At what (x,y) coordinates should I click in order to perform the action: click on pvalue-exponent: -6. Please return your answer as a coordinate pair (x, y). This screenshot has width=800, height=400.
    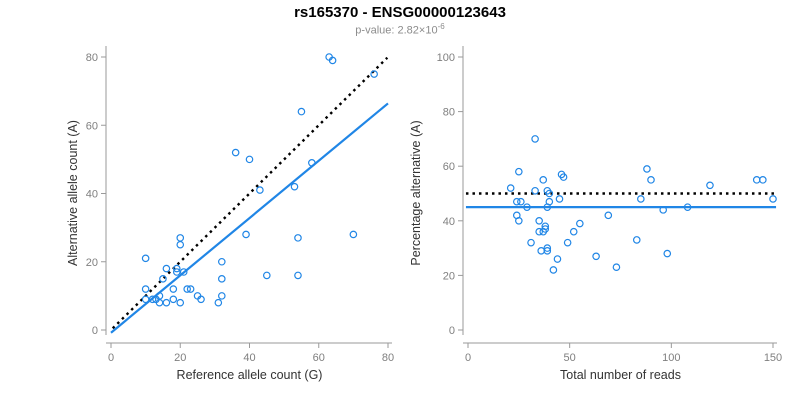
    Looking at the image, I should click on (441, 26).